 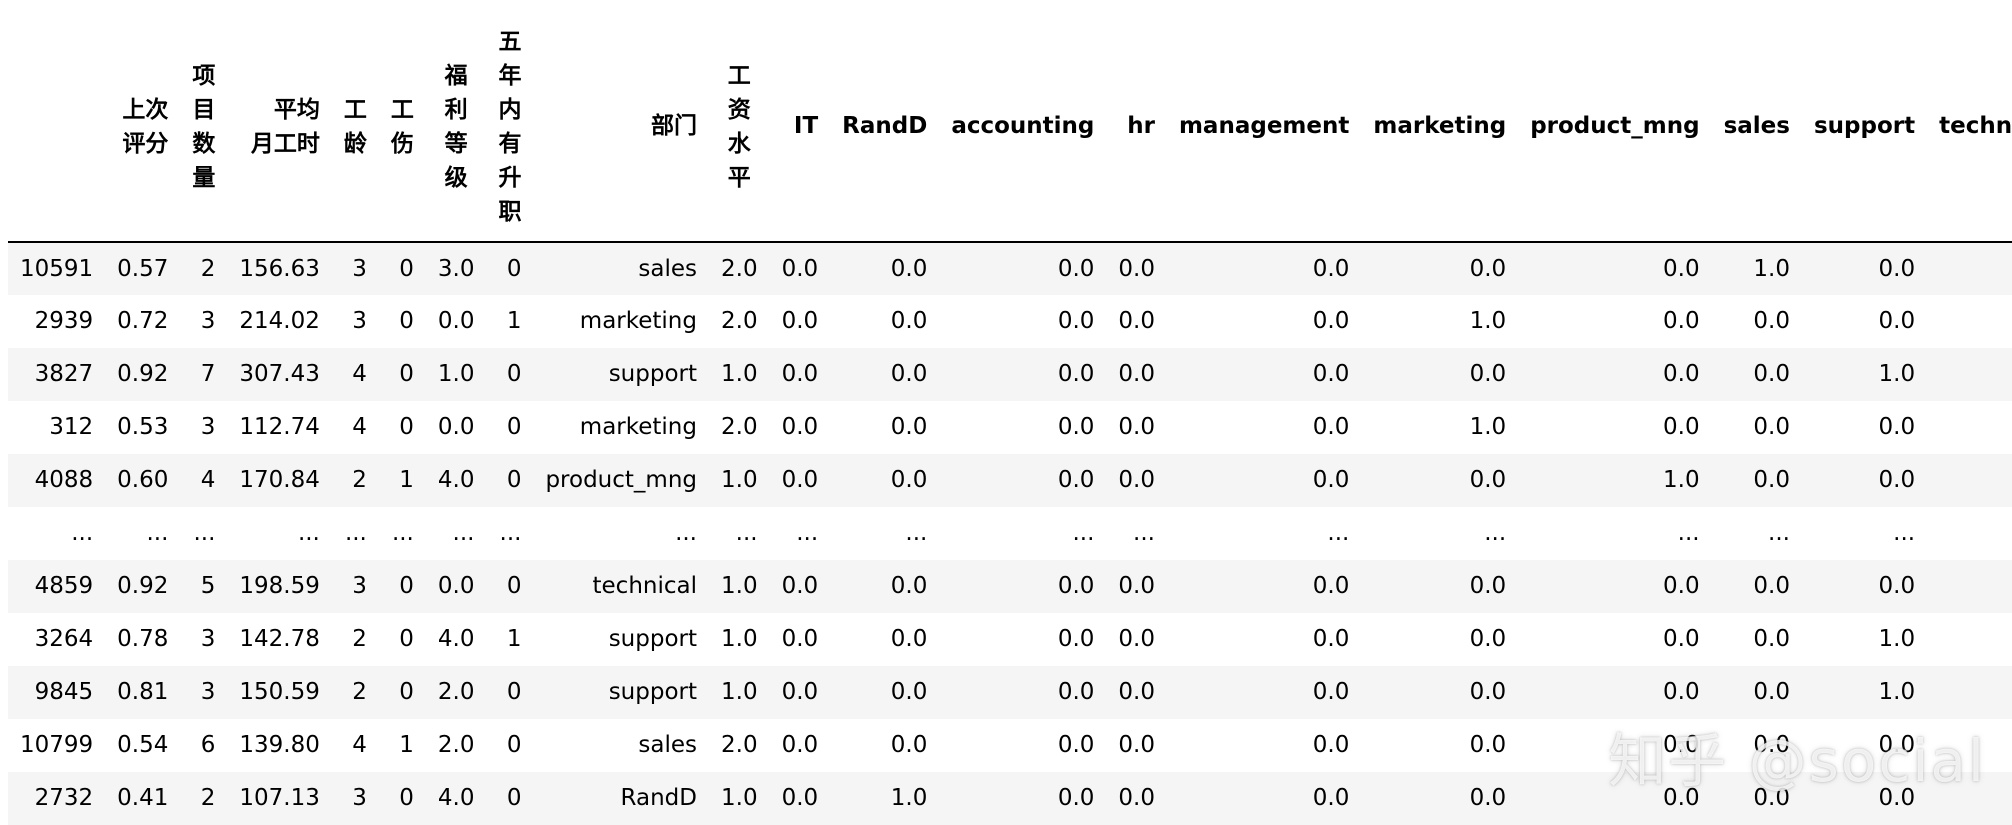 What do you see at coordinates (1756, 127) in the screenshot?
I see `column-header: sales` at bounding box center [1756, 127].